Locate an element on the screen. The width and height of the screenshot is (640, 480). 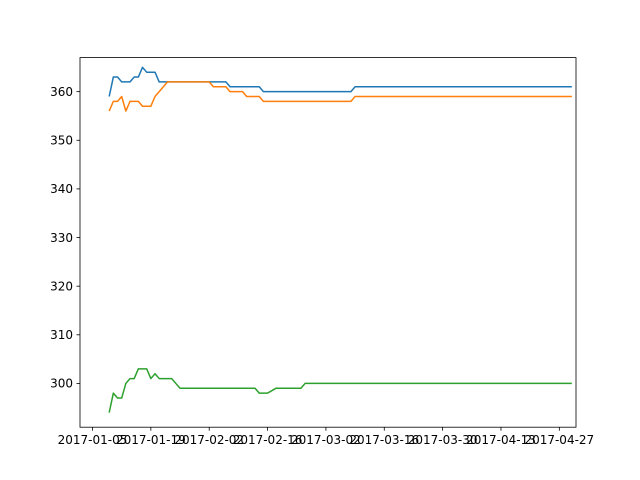
x-tick-label: 2017-04-13 is located at coordinates (501, 440).